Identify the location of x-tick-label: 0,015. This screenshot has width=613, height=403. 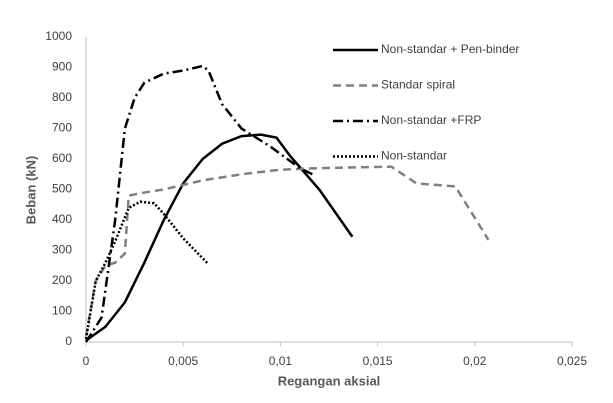
(378, 361).